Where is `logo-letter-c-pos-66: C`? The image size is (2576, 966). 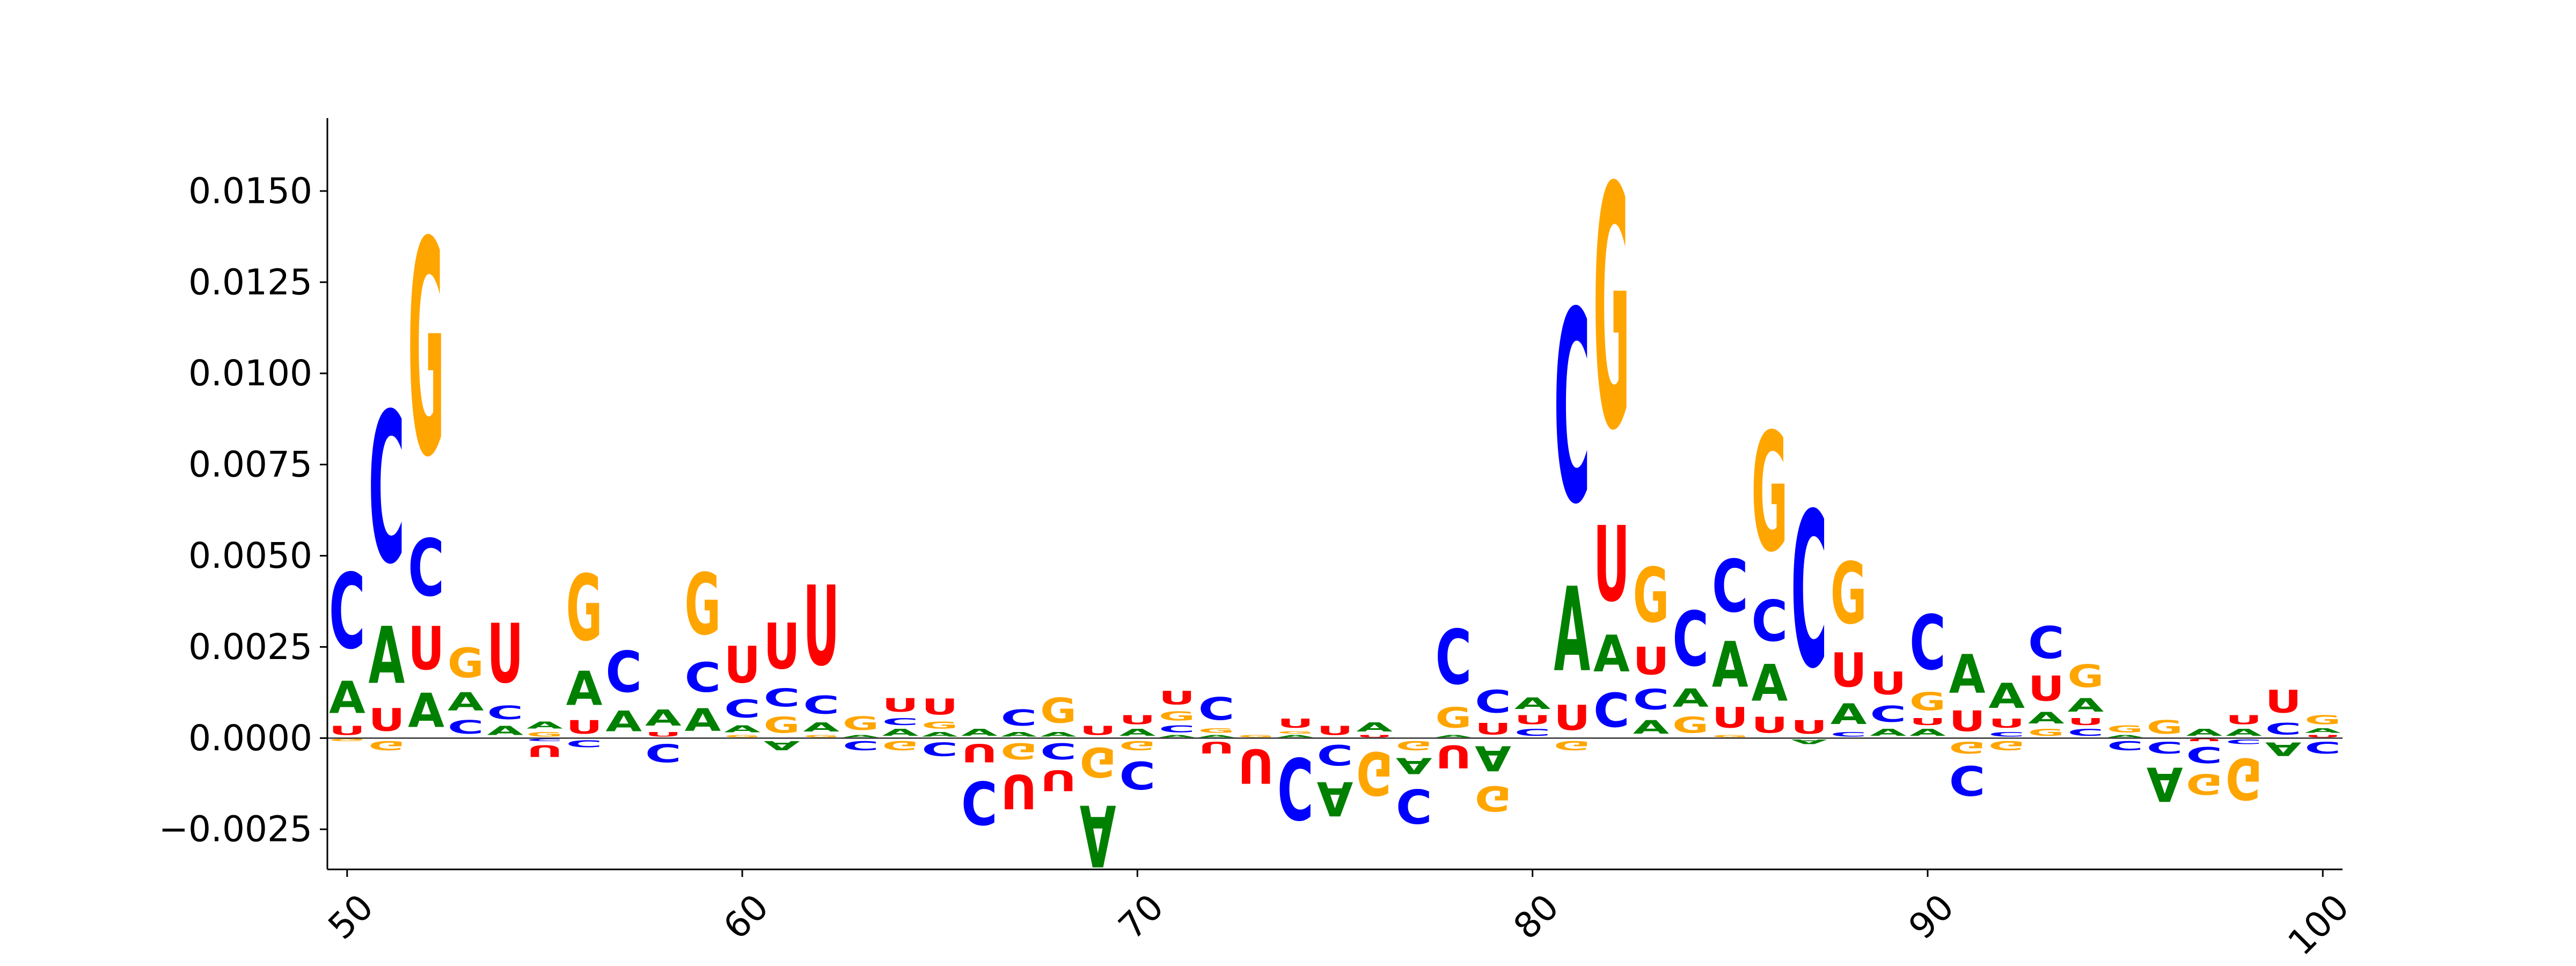
logo-letter-c-pos-66: C is located at coordinates (979, 801).